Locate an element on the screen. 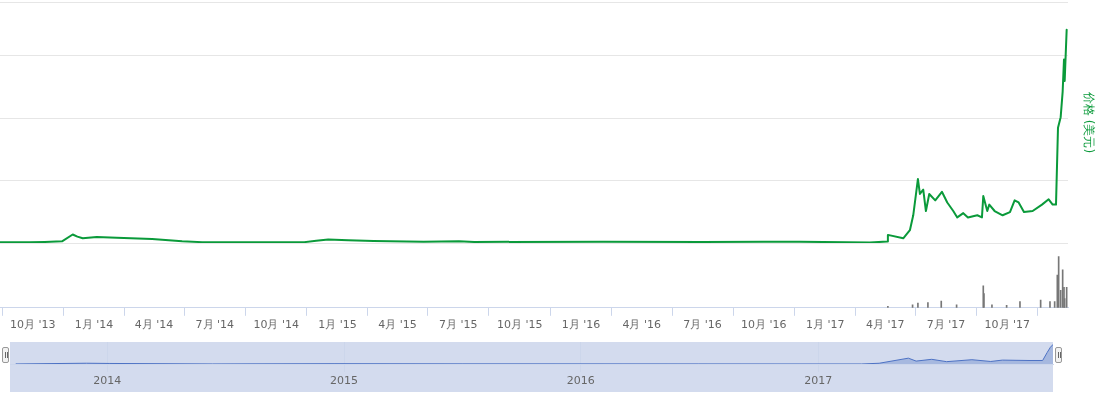  x-tick-label: 10月 '13 is located at coordinates (32, 325).